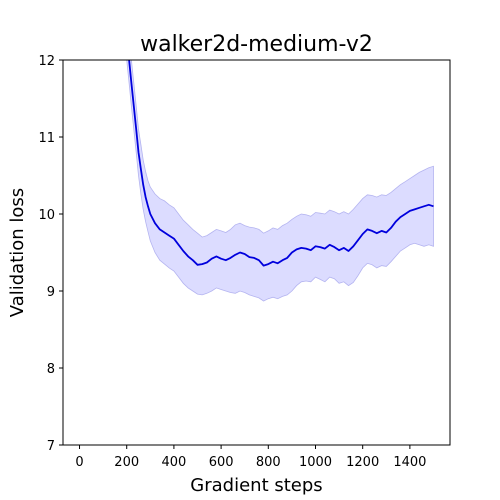 This screenshot has height=500, width=500. What do you see at coordinates (221, 462) in the screenshot?
I see `x-tick-label: 600` at bounding box center [221, 462].